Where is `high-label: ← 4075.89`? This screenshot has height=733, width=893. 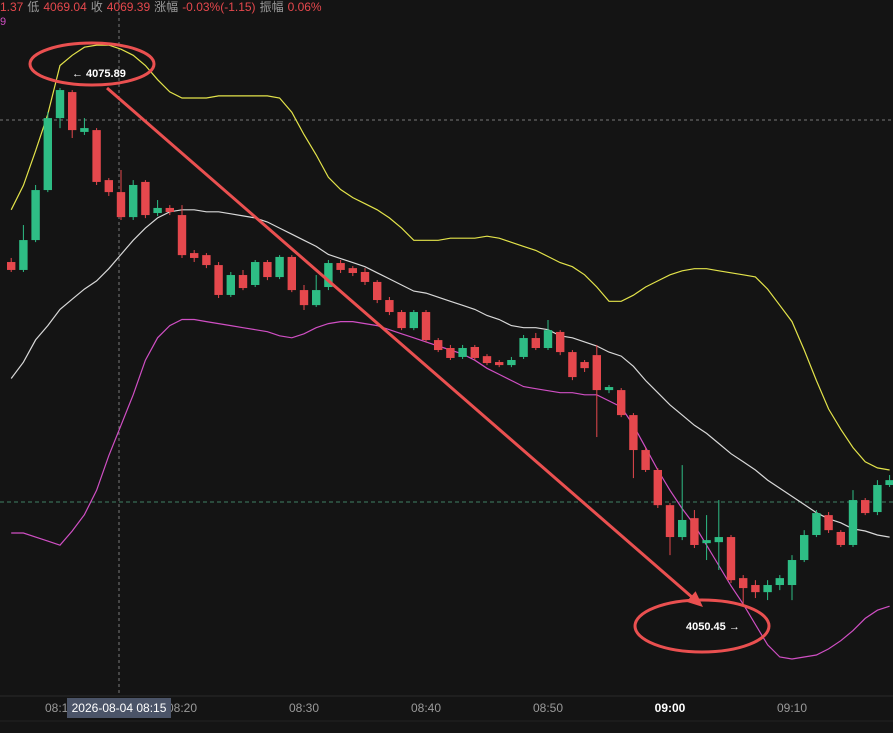
high-label: ← 4075.89 is located at coordinates (99, 74).